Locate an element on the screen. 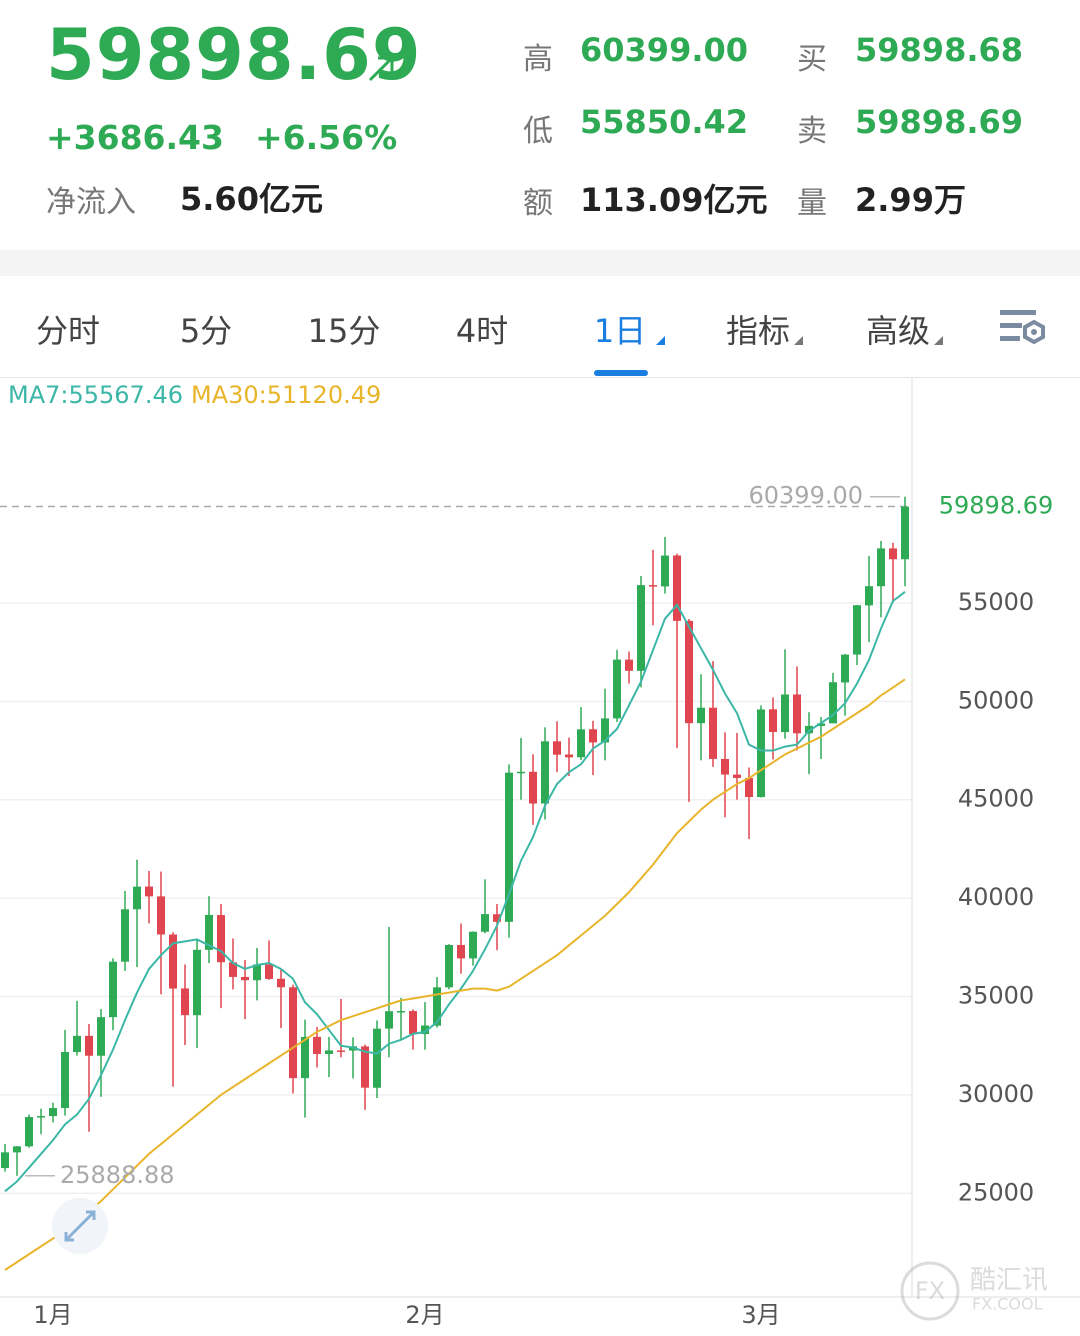 This screenshot has width=1080, height=1336. period-tab: 高级 is located at coordinates (898, 331).